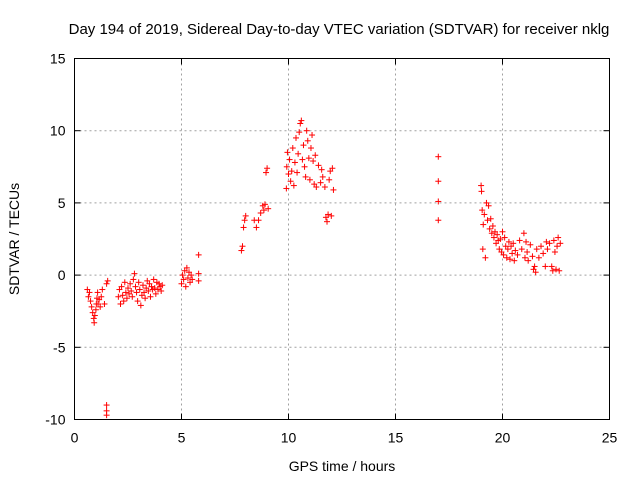 The height and width of the screenshot is (480, 640). What do you see at coordinates (289, 438) in the screenshot?
I see `x-tick-label: 10` at bounding box center [289, 438].